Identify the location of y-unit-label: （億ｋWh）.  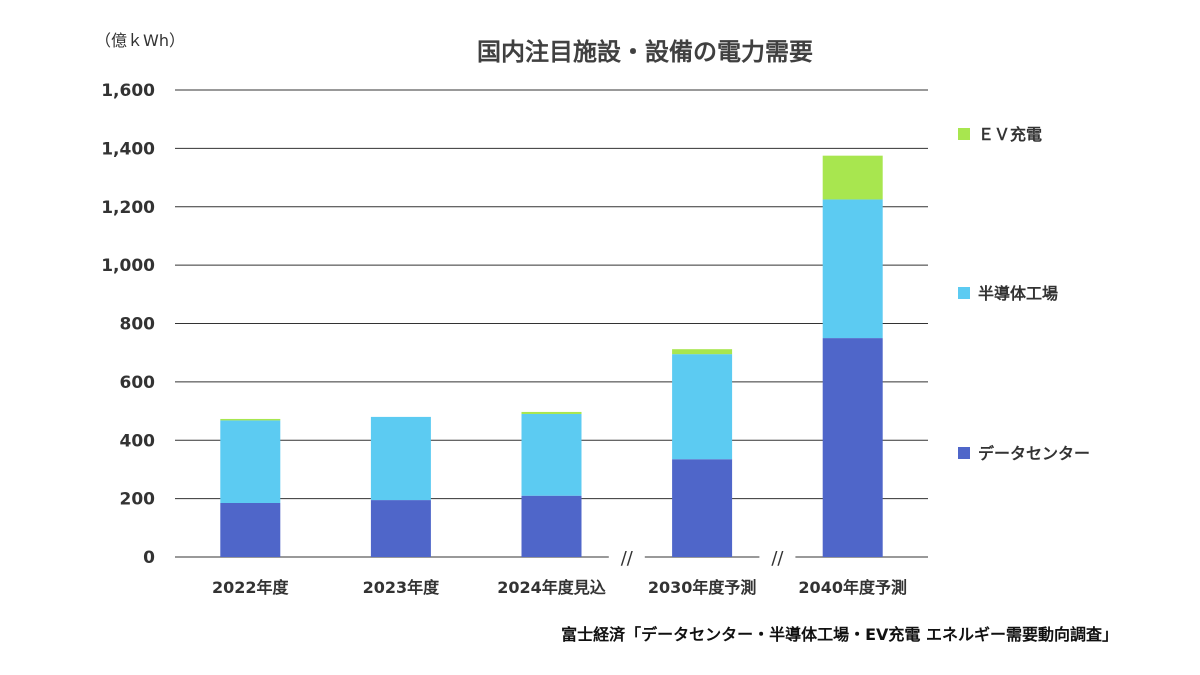
(140, 40).